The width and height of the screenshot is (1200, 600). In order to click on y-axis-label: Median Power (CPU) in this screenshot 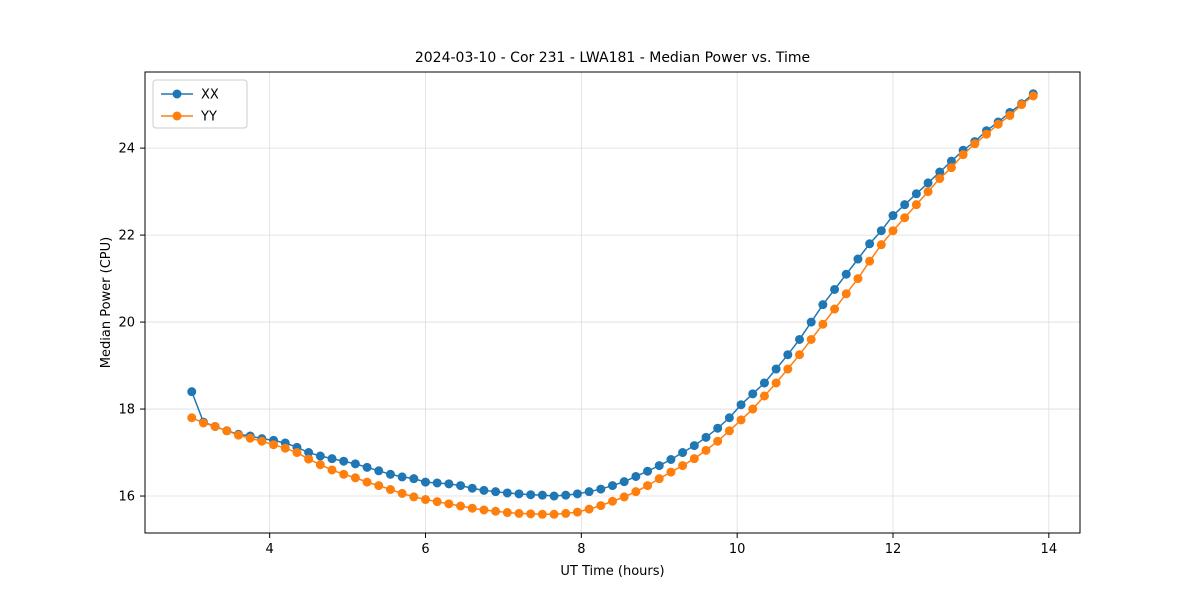, I will do `click(106, 302)`.